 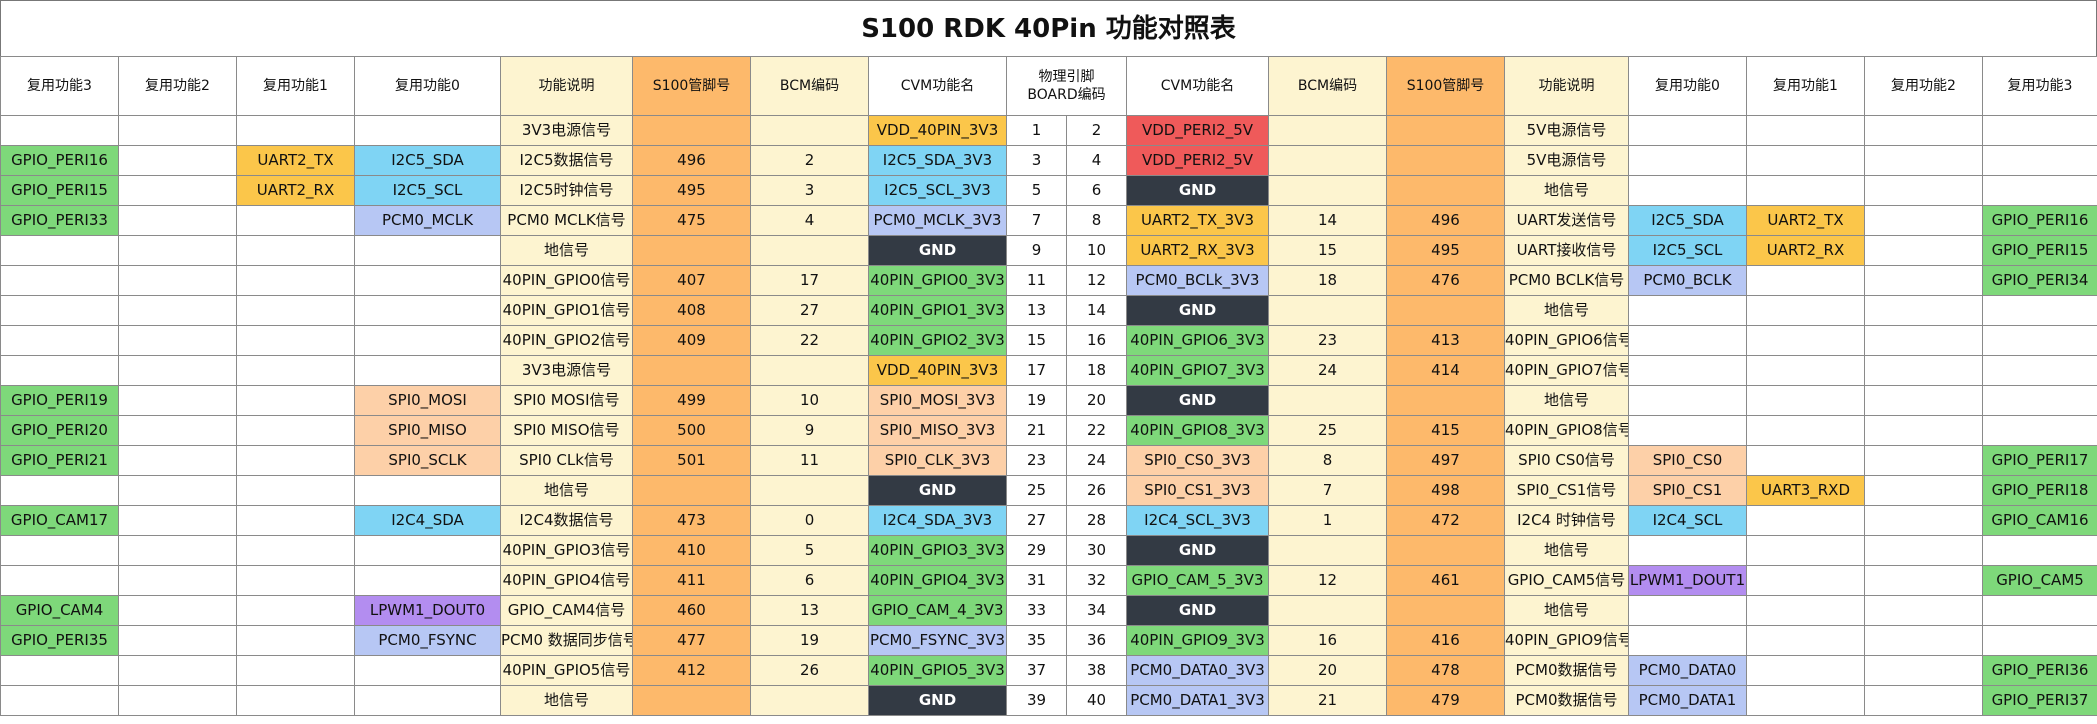 I want to click on s100-pin-left: 407, so click(x=691, y=280).